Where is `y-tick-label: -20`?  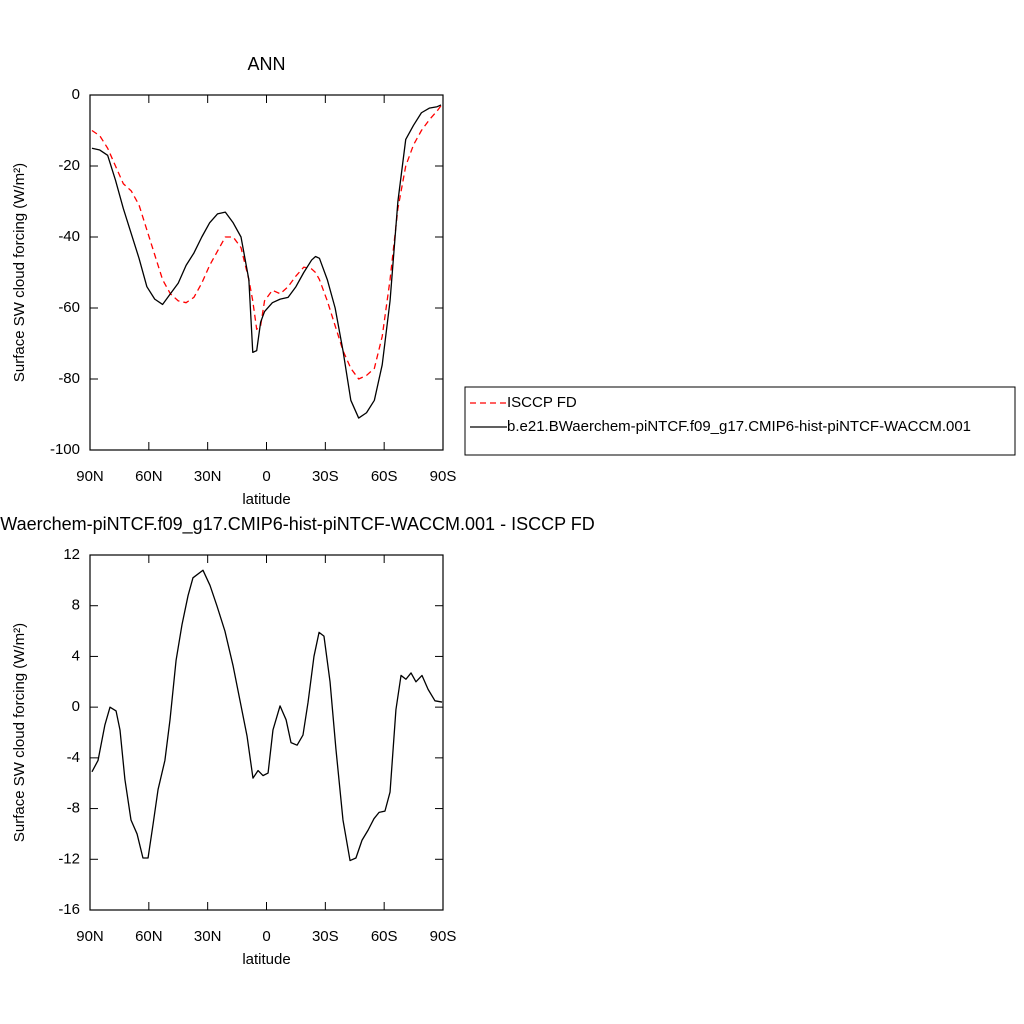
y-tick-label: -20 is located at coordinates (69, 165).